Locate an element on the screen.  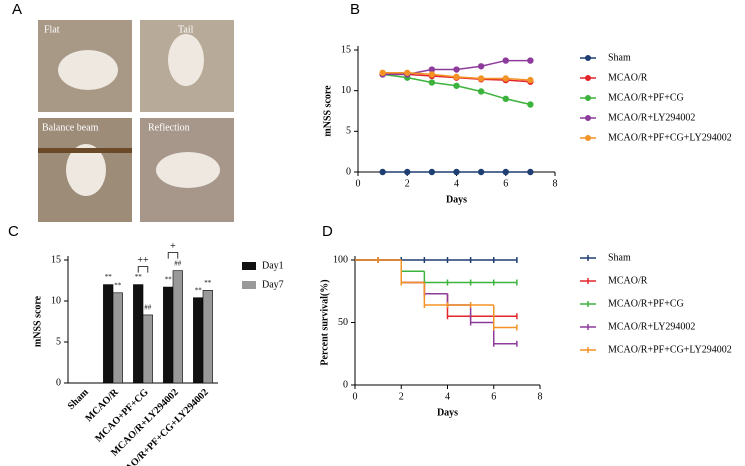
x-tick-label: Sham is located at coordinates (79, 399).